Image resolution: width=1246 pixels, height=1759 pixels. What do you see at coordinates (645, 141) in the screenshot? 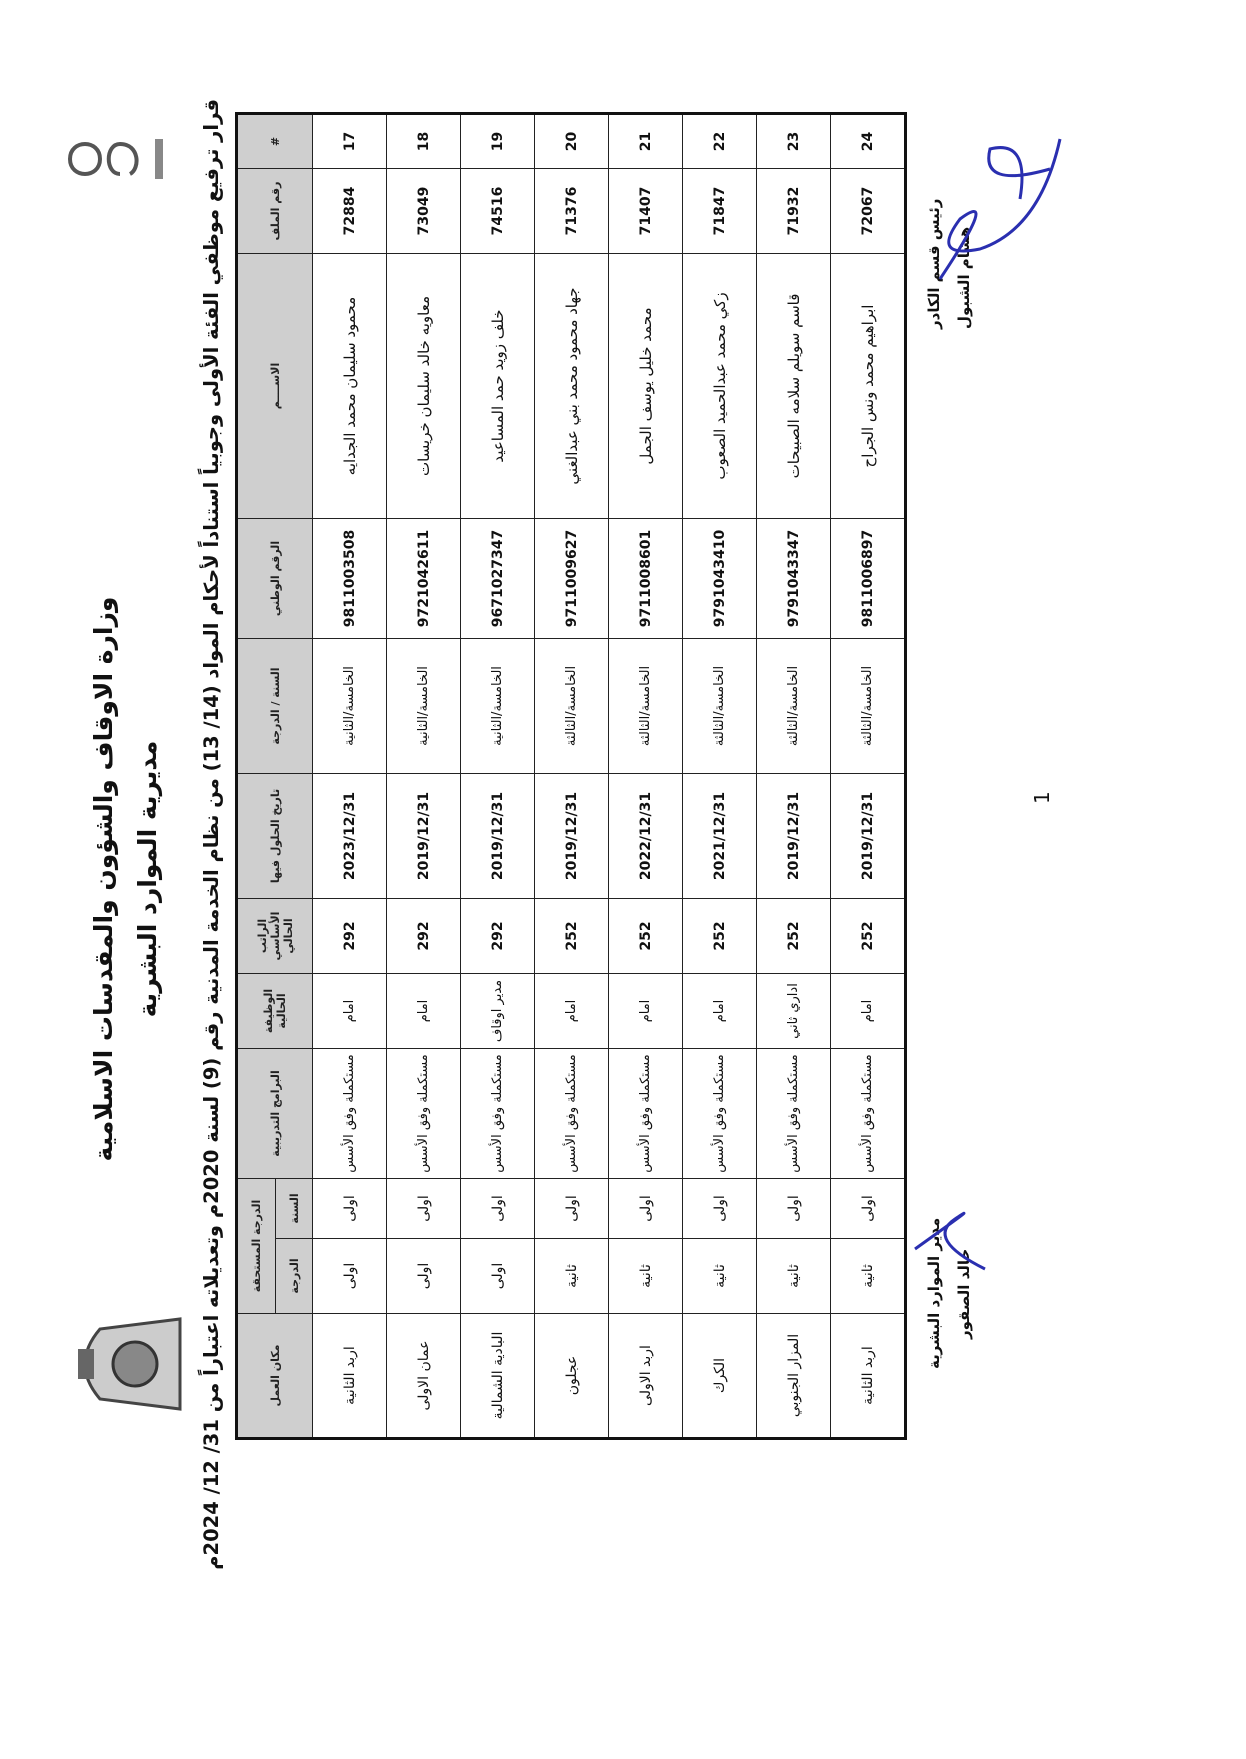
I see `cell-index: 21` at bounding box center [645, 141].